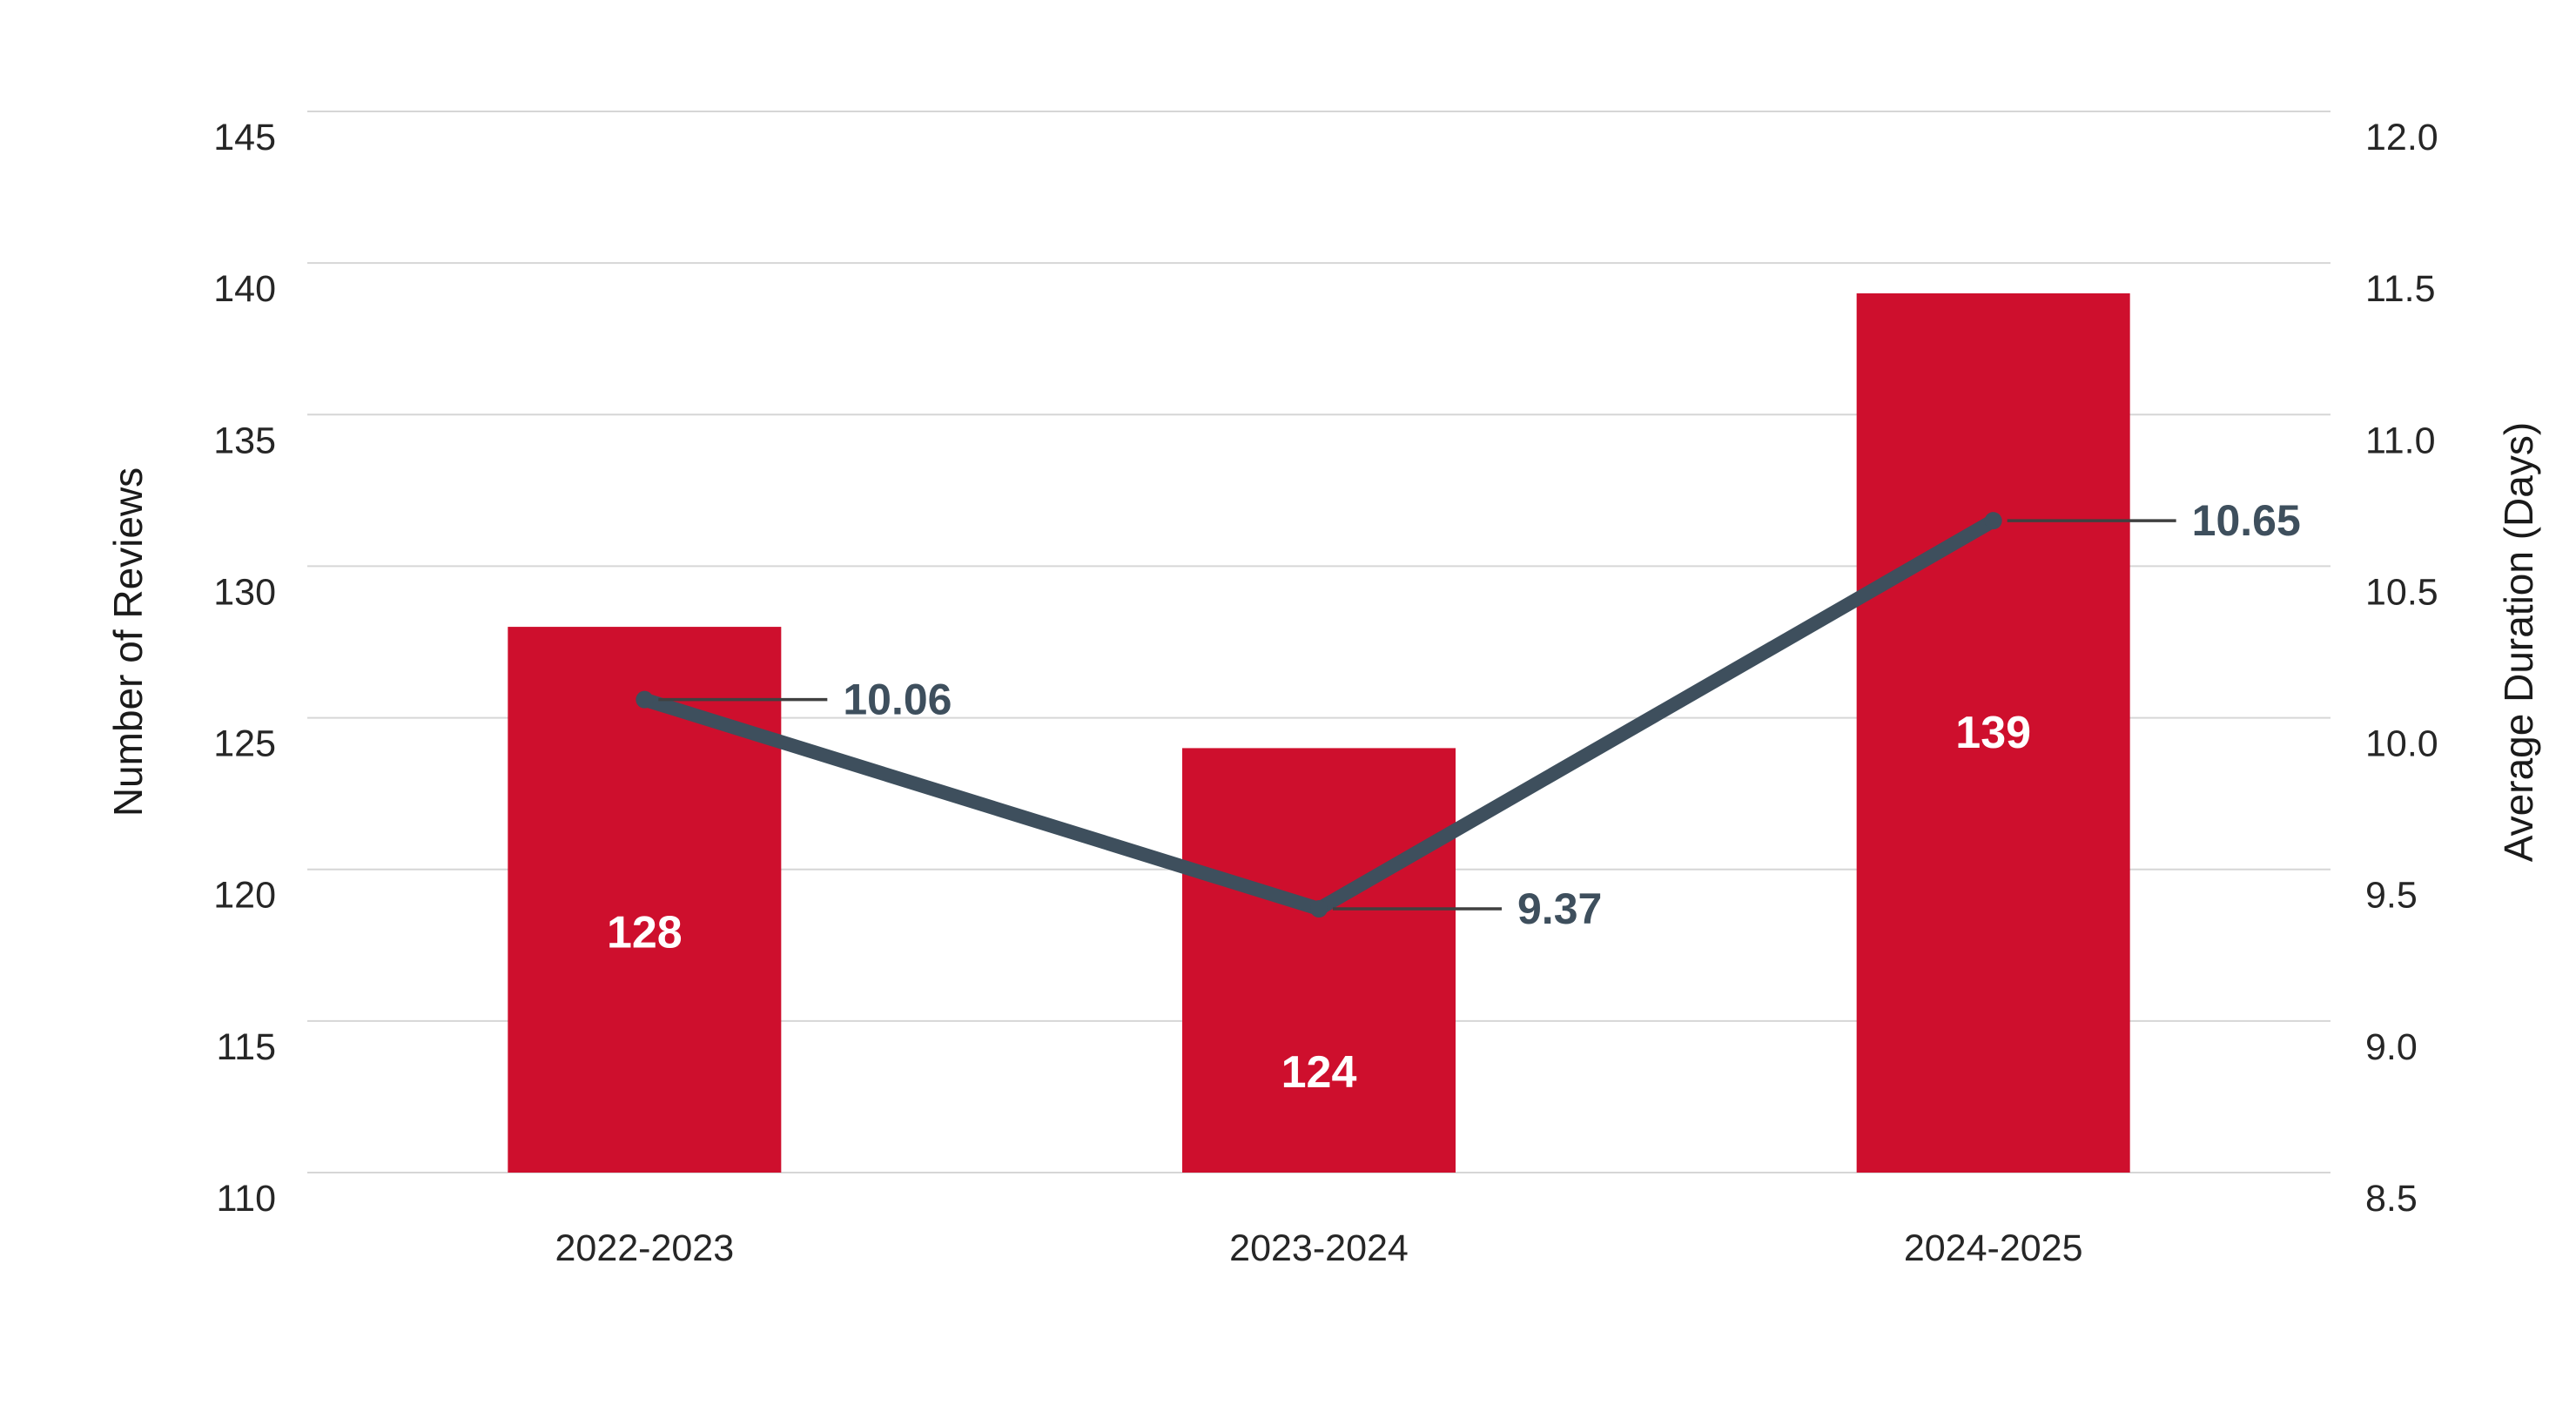 Image resolution: width=2576 pixels, height=1405 pixels. I want to click on left-axis-tick-label: 135, so click(244, 441).